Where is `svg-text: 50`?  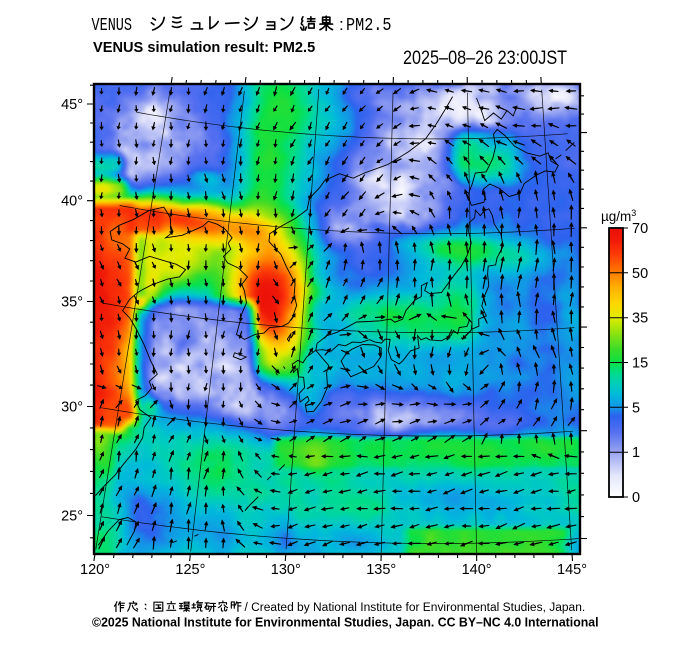 svg-text: 50 is located at coordinates (640, 274).